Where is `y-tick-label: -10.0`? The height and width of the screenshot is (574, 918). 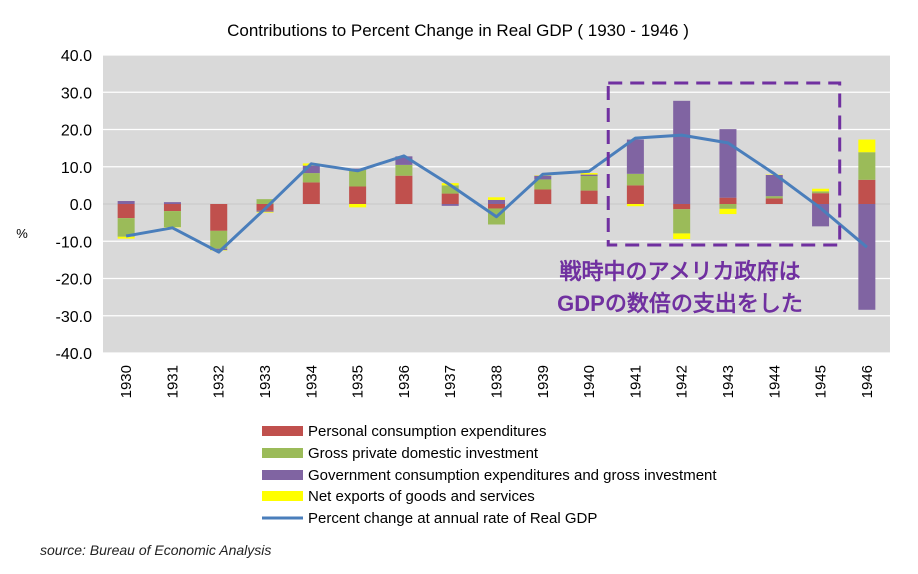 y-tick-label: -10.0 is located at coordinates (74, 242).